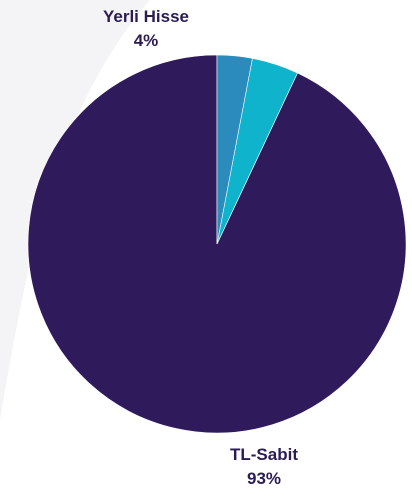  What do you see at coordinates (264, 454) in the screenshot?
I see `label-tl-sabit-name: TL-Sabit` at bounding box center [264, 454].